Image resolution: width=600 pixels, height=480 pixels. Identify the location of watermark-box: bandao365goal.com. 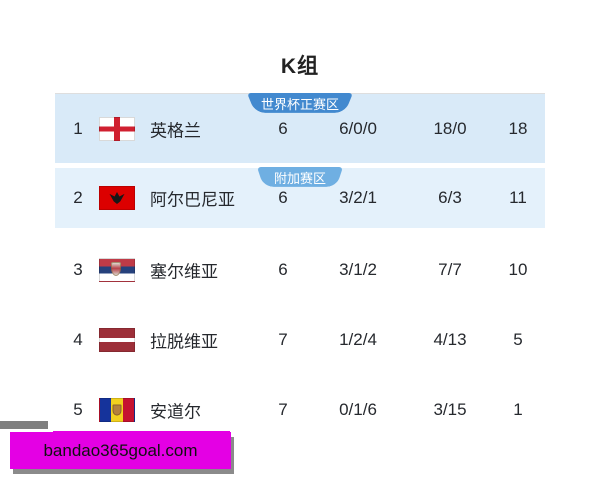
(120, 450).